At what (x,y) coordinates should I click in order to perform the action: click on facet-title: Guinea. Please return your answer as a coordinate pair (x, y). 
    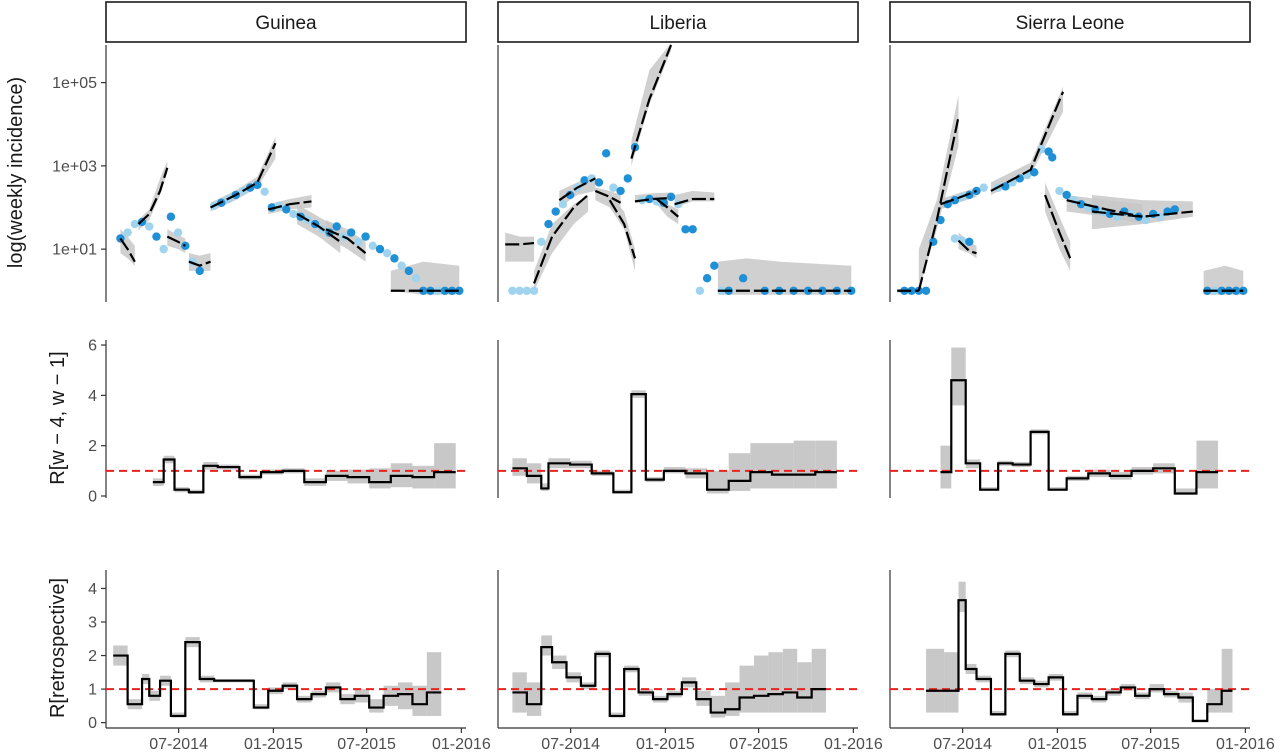
    Looking at the image, I should click on (286, 23).